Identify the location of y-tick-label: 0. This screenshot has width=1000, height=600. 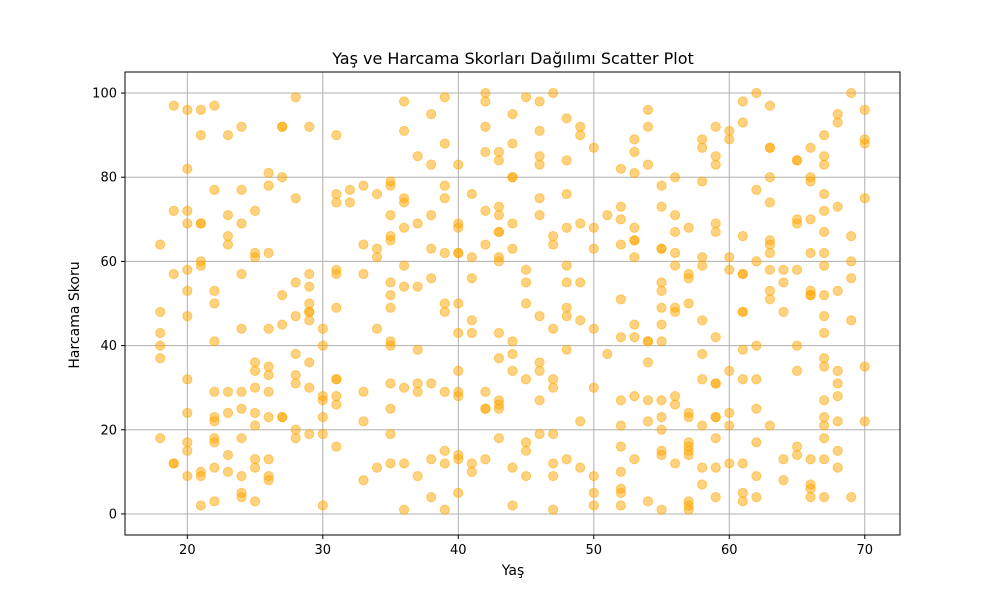
(113, 514).